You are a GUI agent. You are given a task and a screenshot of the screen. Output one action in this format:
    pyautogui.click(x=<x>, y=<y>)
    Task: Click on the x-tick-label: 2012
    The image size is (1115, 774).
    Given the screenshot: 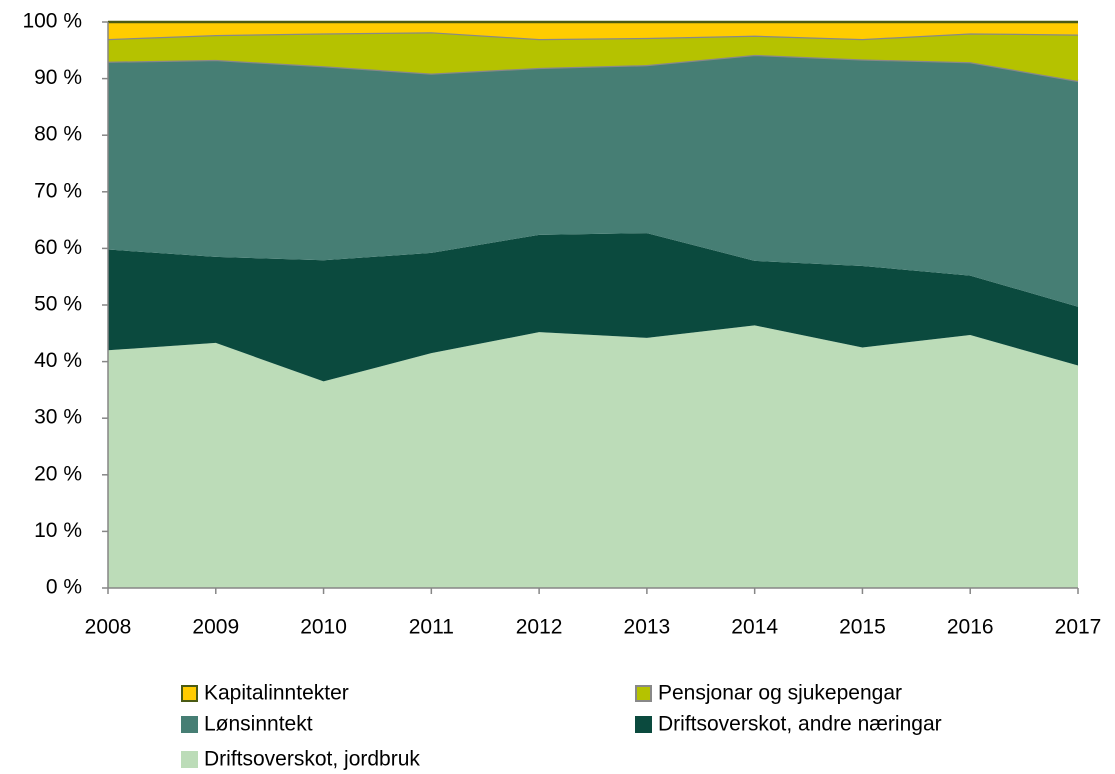 What is the action you would take?
    pyautogui.click(x=539, y=627)
    